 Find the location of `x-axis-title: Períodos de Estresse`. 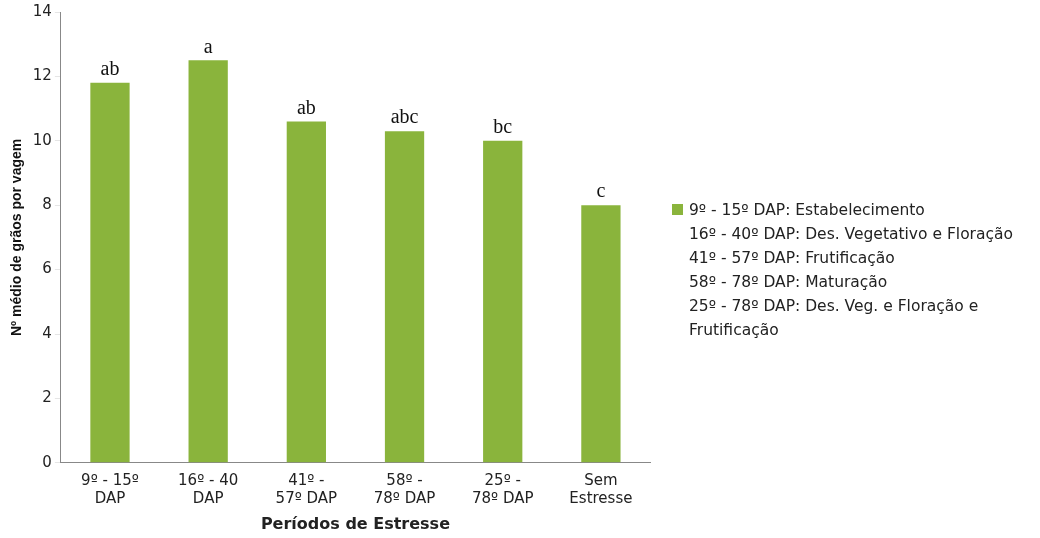

x-axis-title: Períodos de Estresse is located at coordinates (355, 523).